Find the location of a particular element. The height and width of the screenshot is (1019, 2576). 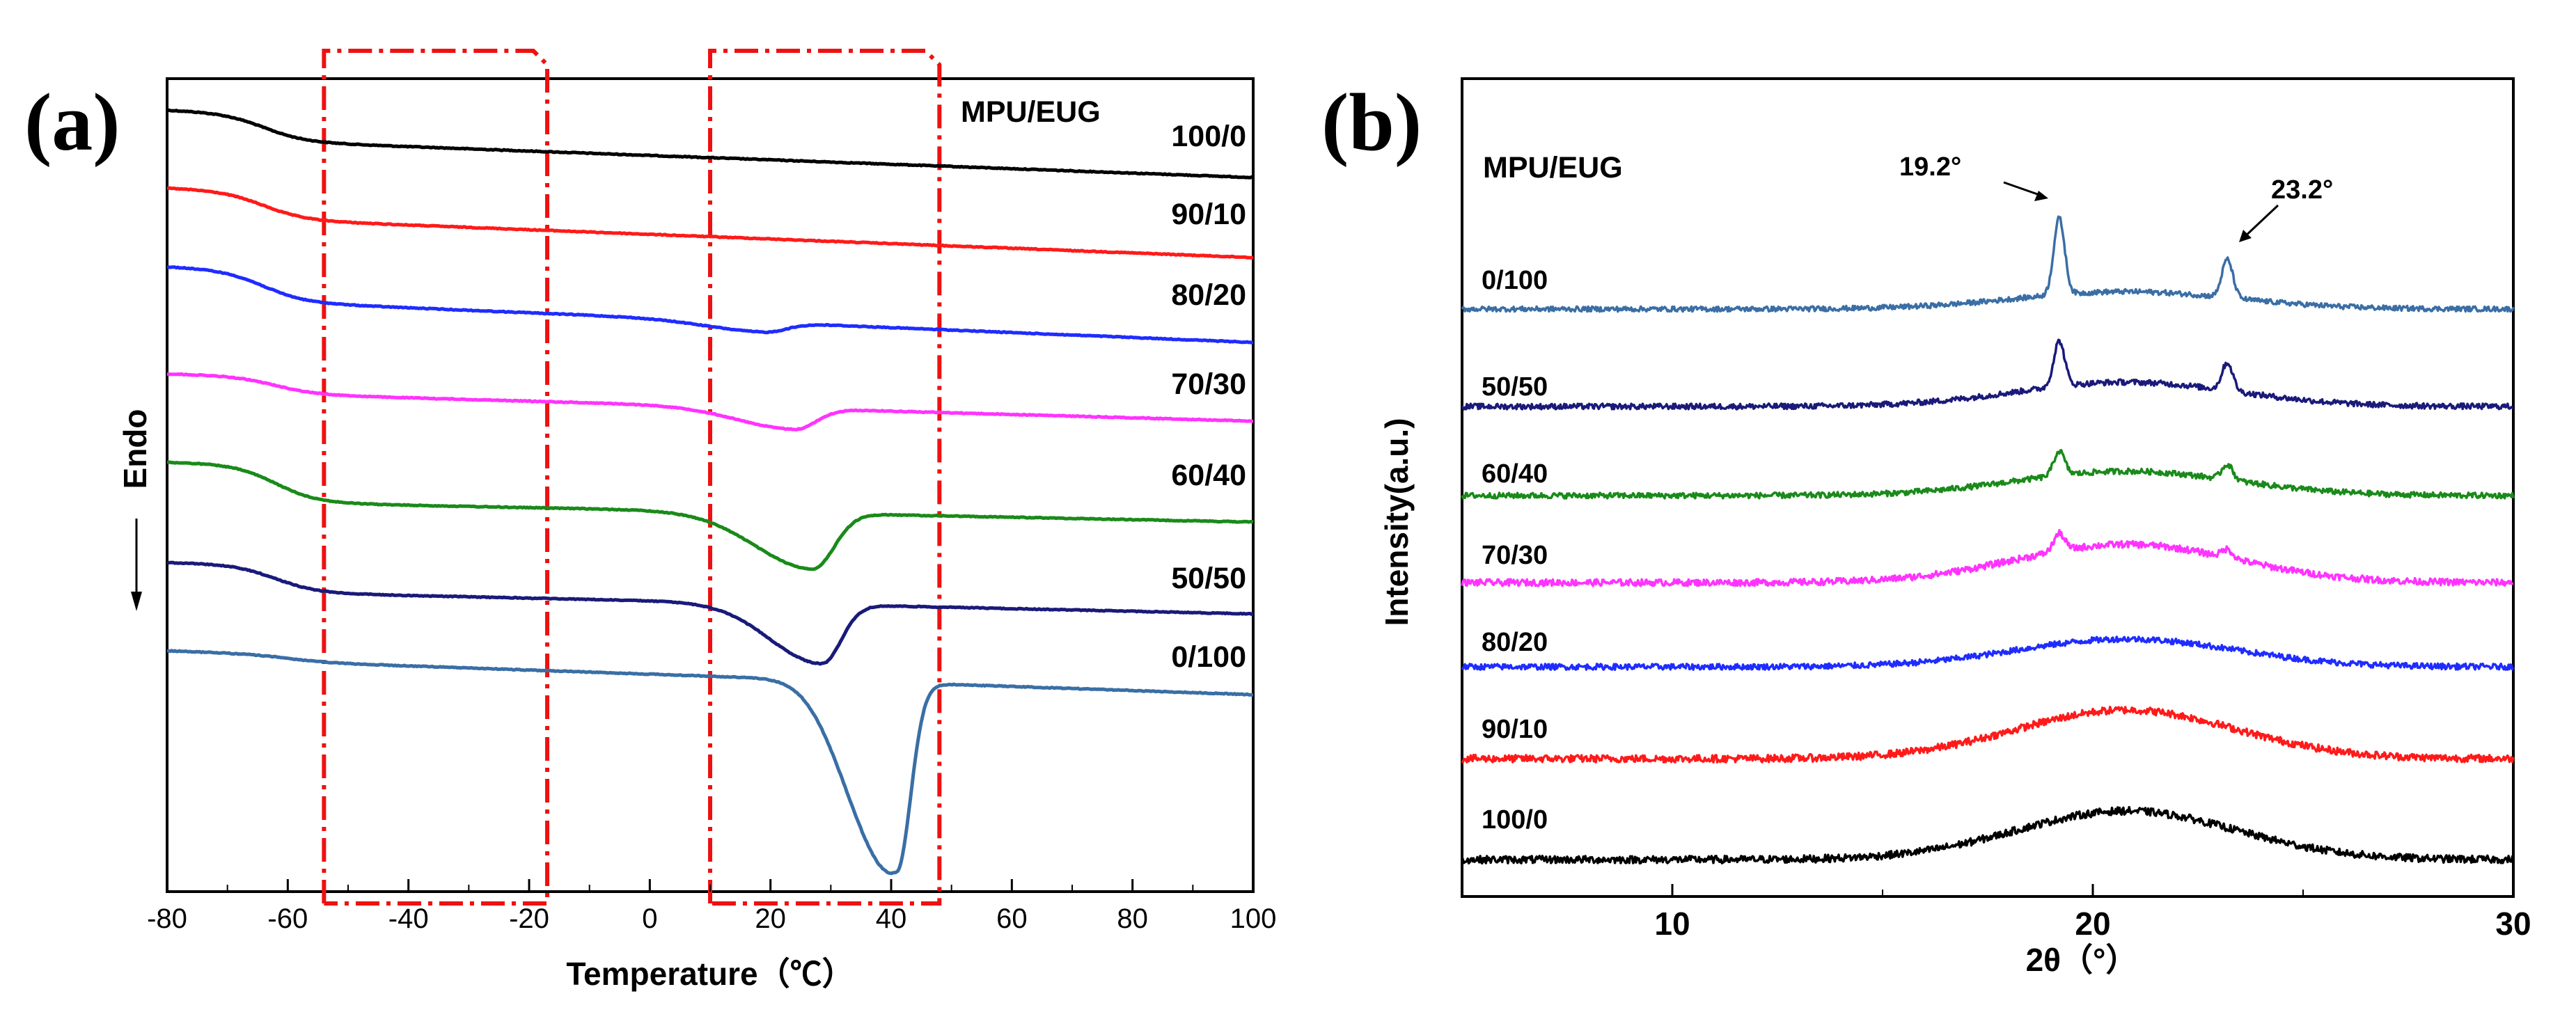

dsc-series-labels: 100/0 90/10 80/20 70/30 60/40 50/50 0/100 is located at coordinates (1208, 397).